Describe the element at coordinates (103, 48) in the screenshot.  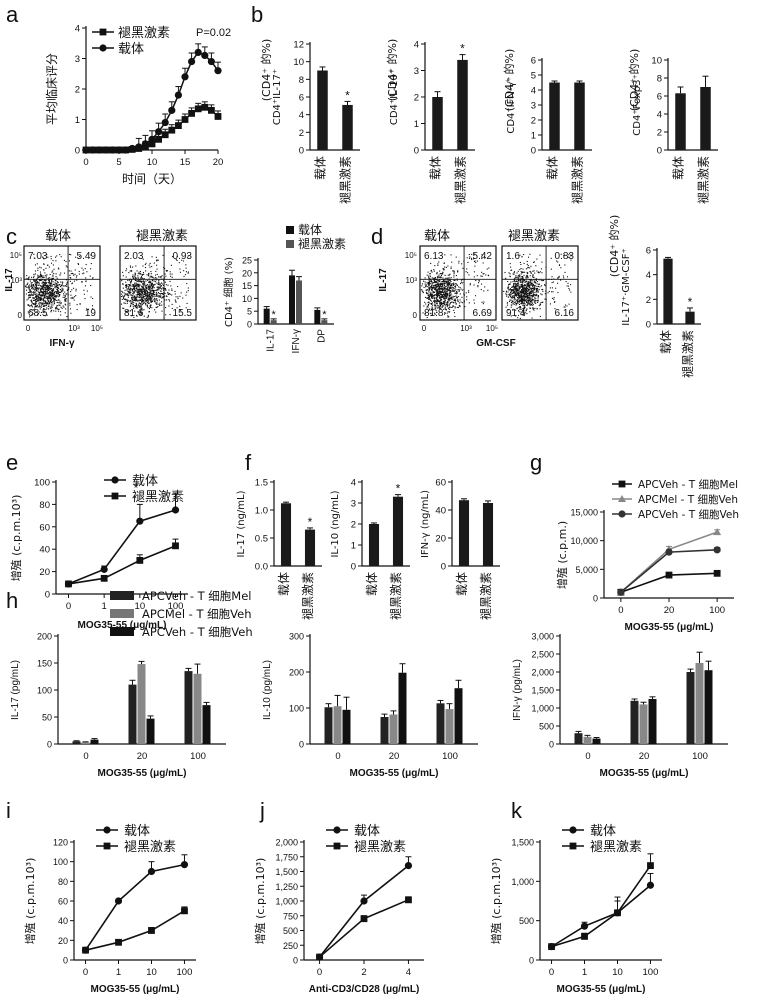
I see `a-legend-point` at that location.